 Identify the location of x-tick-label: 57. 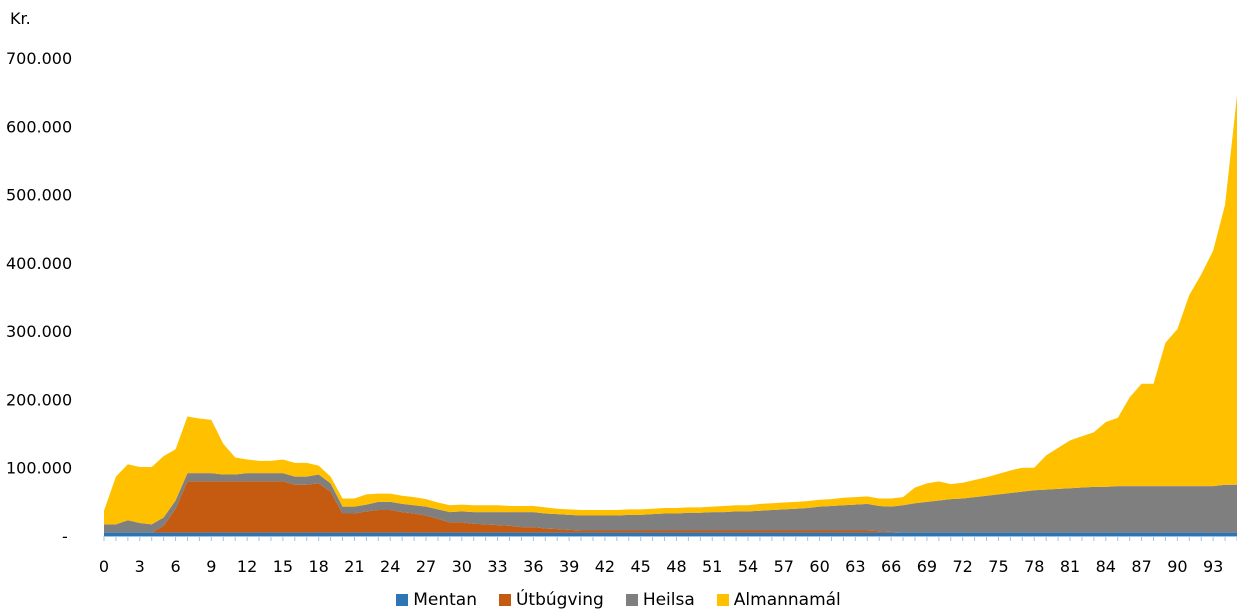
(784, 566).